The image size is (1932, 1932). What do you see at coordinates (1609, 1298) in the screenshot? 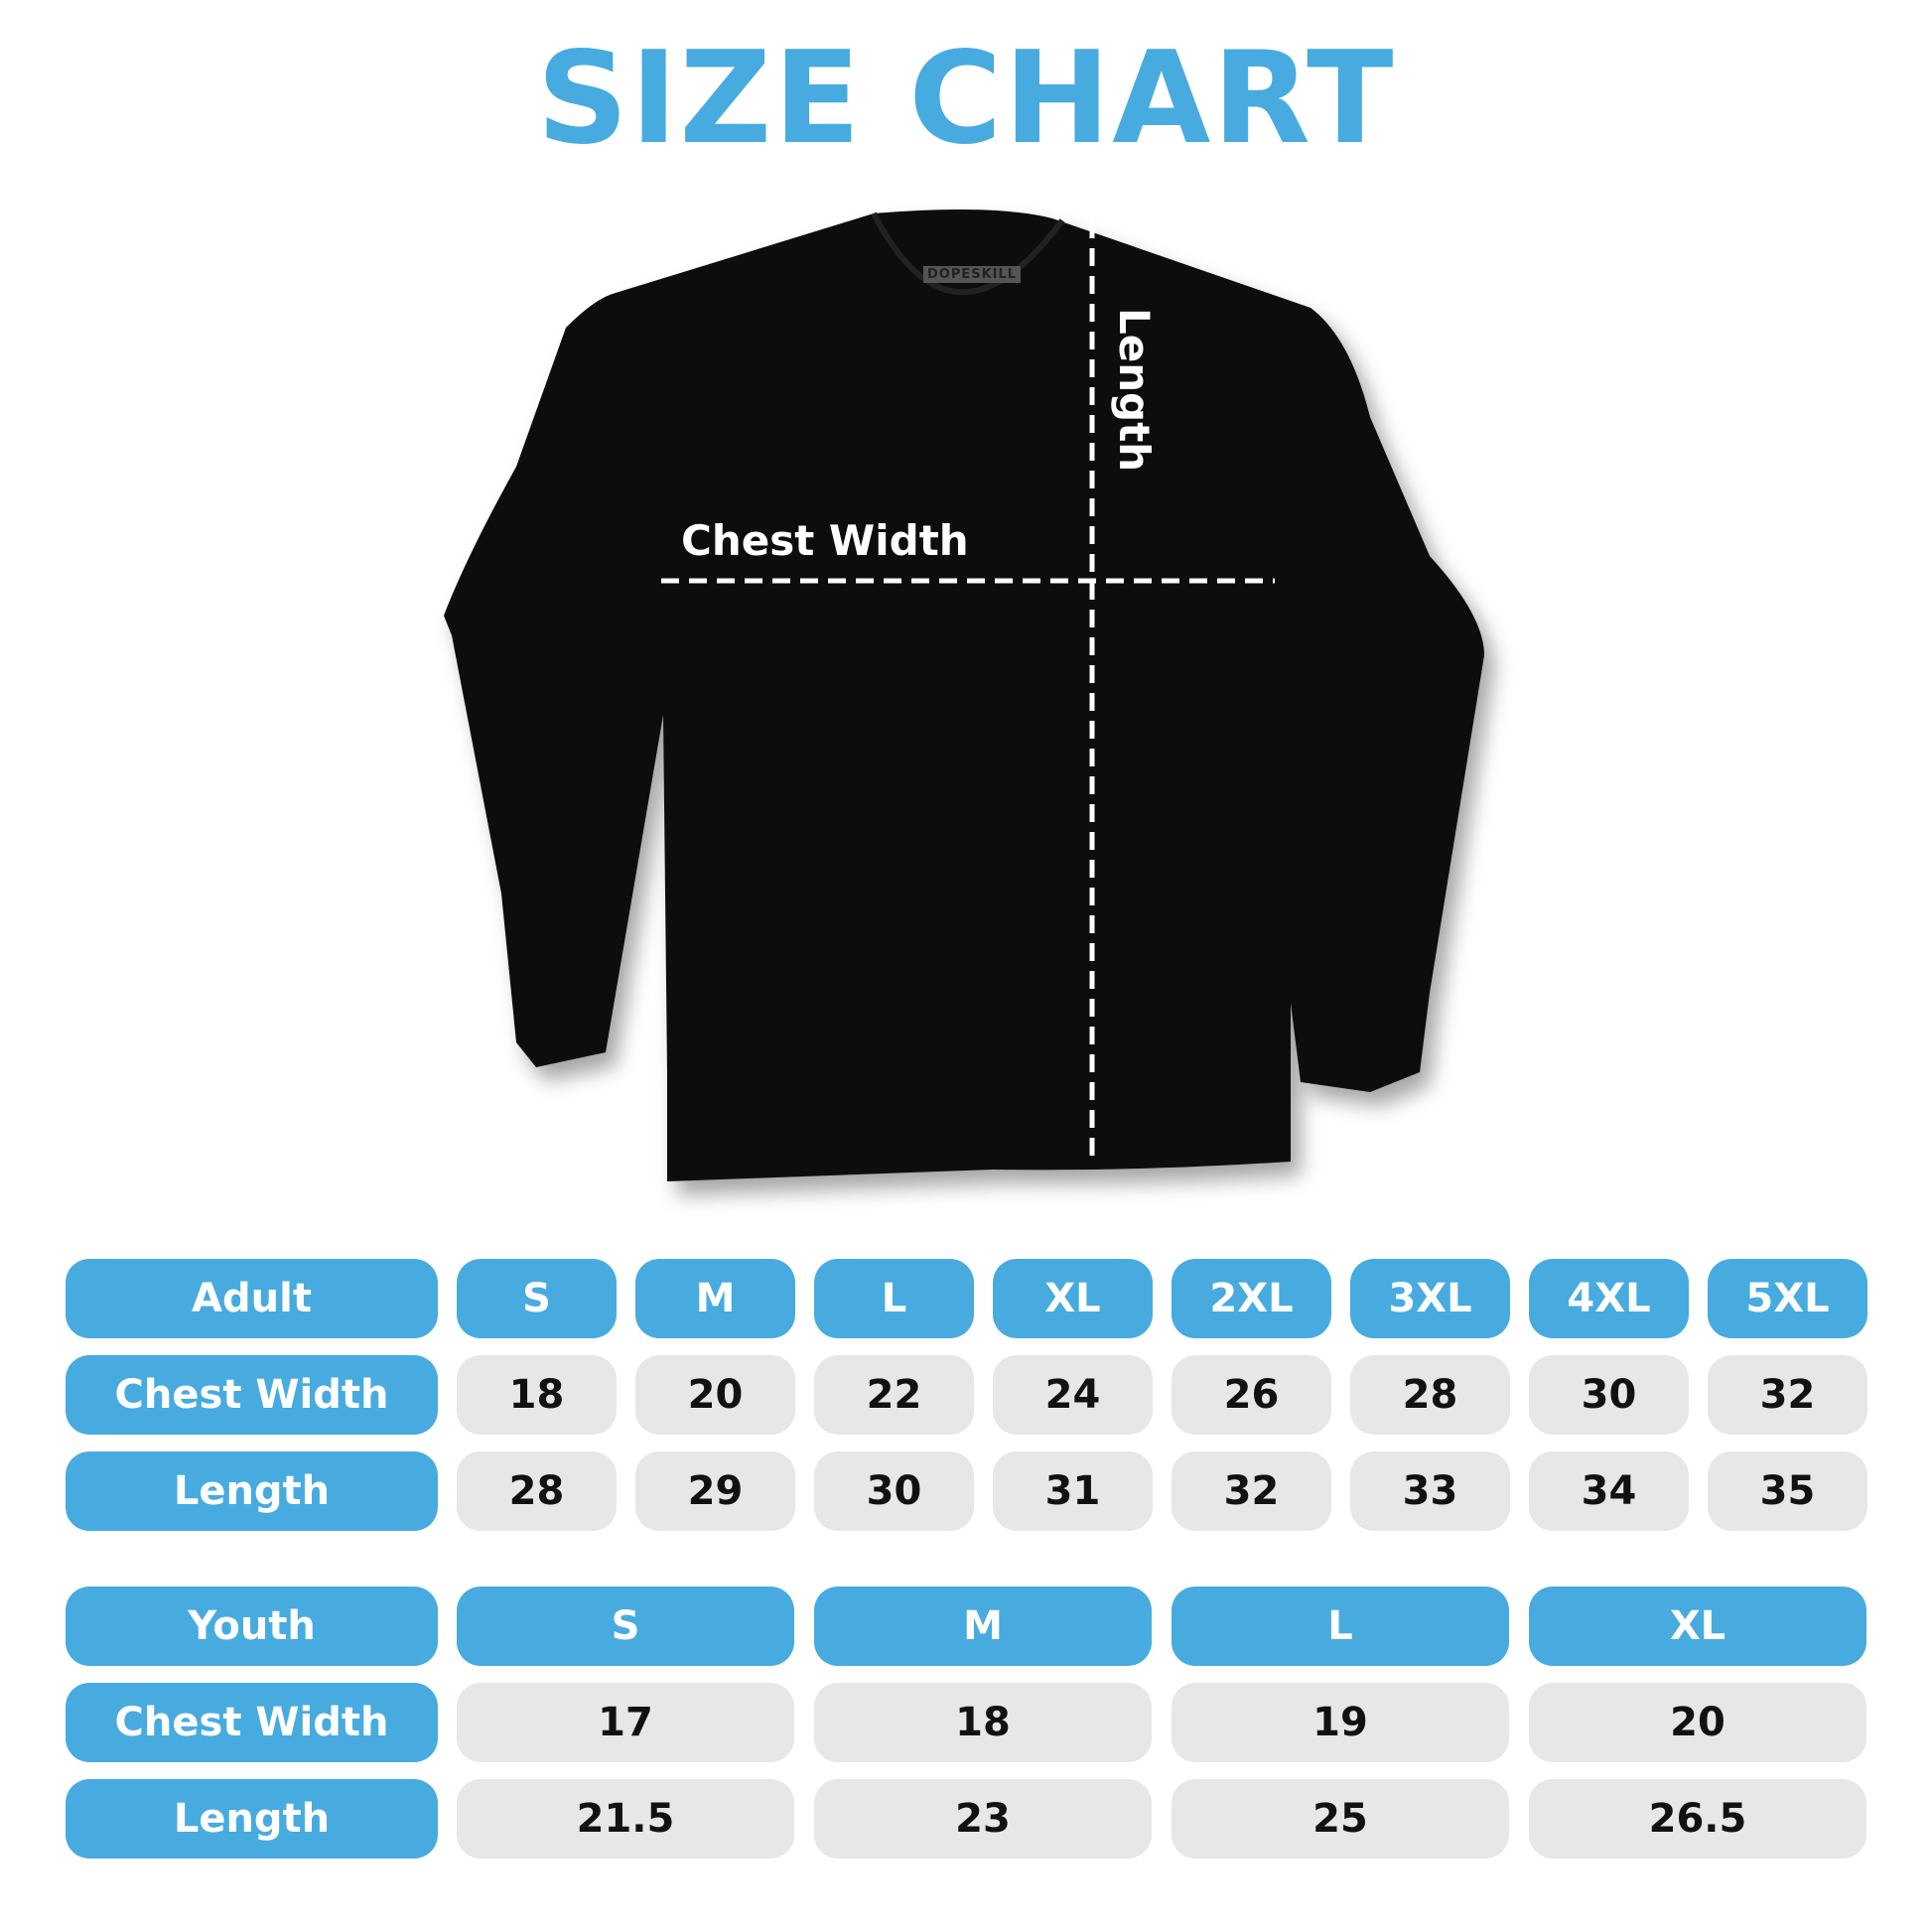
I see `adult-size-4xl: 4XL` at bounding box center [1609, 1298].